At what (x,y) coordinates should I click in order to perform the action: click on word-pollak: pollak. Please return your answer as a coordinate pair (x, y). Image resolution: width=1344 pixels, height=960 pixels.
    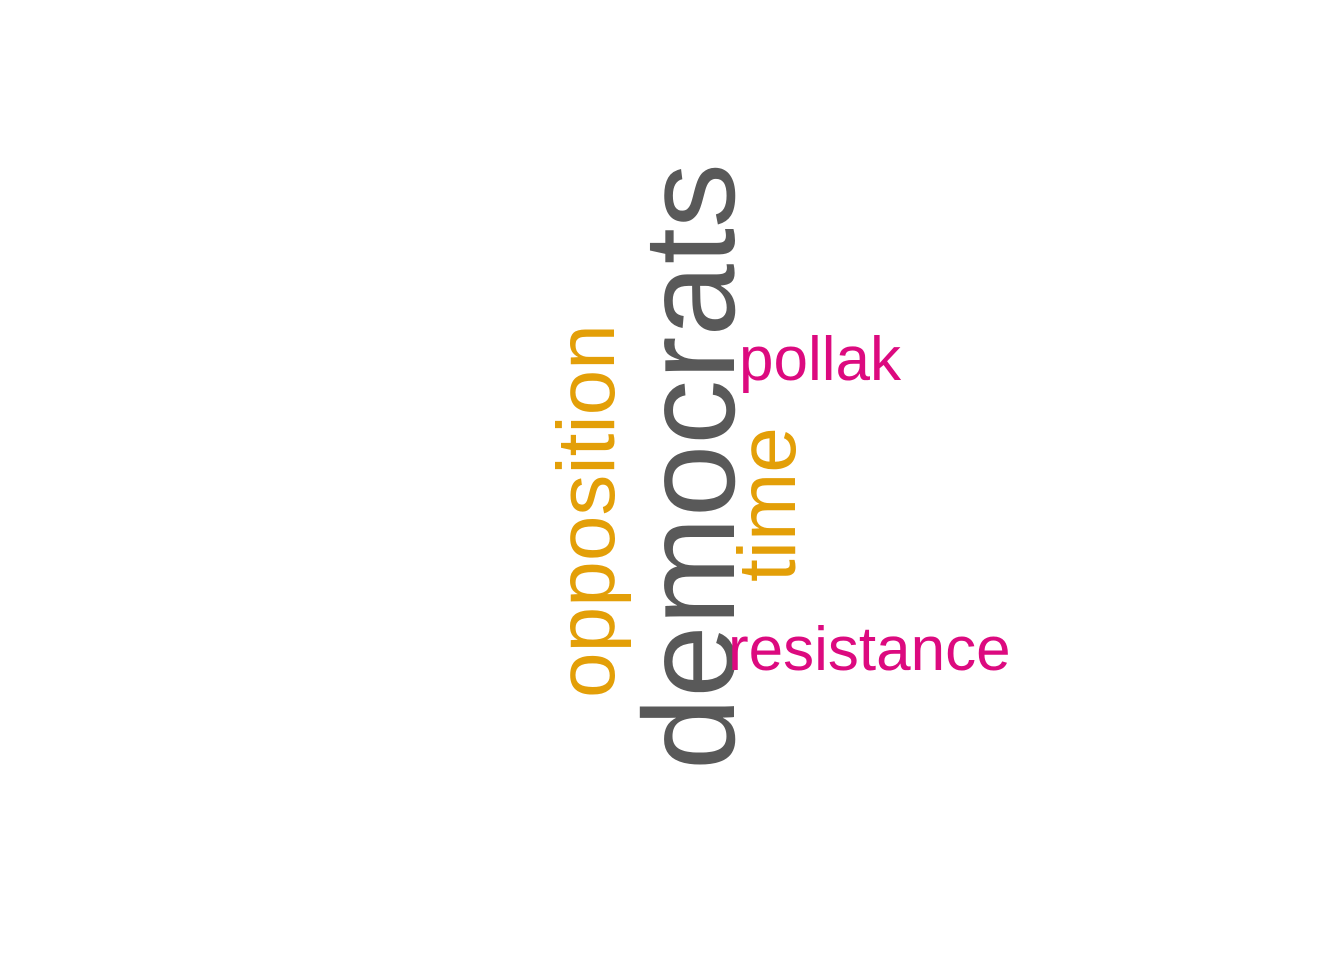
    Looking at the image, I should click on (820, 359).